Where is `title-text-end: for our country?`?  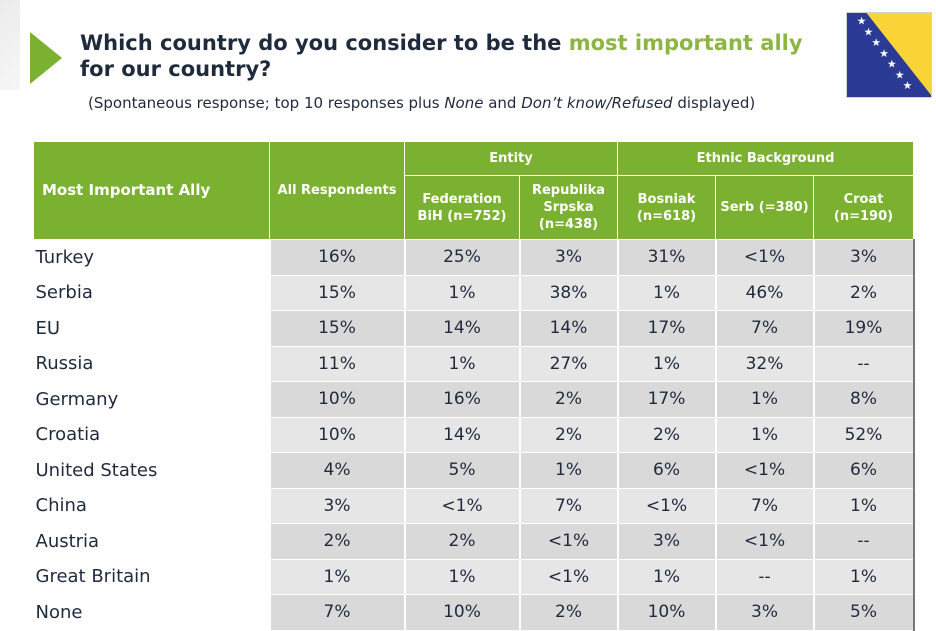 title-text-end: for our country? is located at coordinates (176, 69).